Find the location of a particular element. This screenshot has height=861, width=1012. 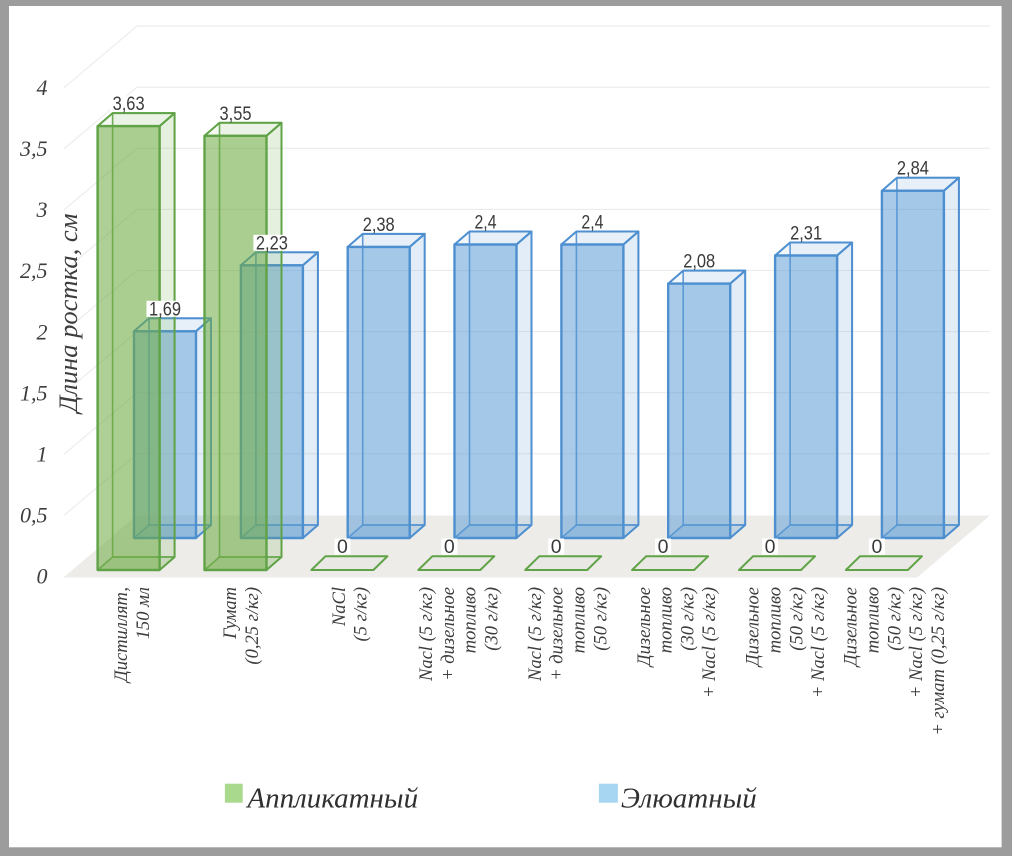

svg-text: 1,69 is located at coordinates (165, 309).